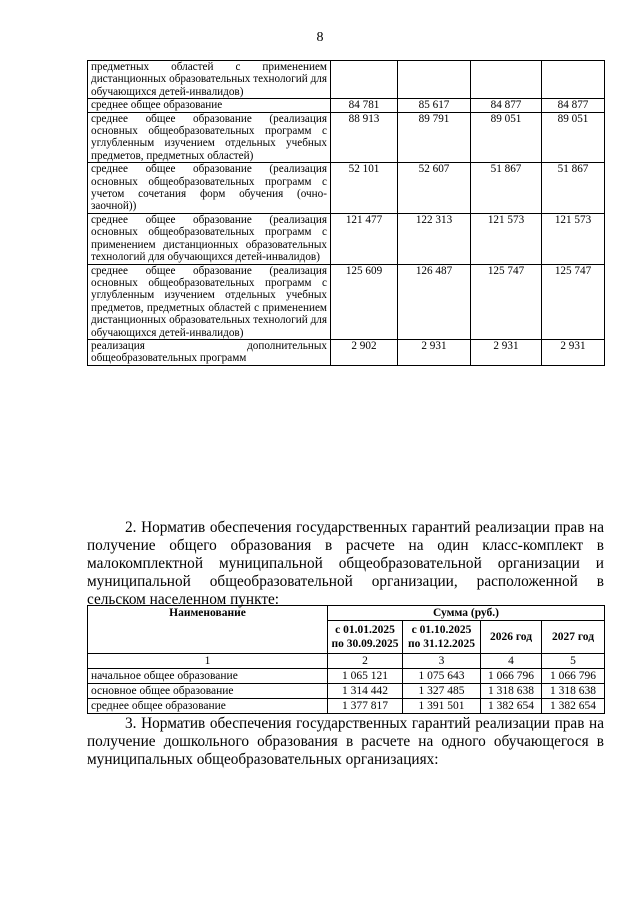 Image resolution: width=640 pixels, height=905 pixels. I want to click on header-col-3: с 01.10.2025 по 31.12.2025, so click(441, 637).